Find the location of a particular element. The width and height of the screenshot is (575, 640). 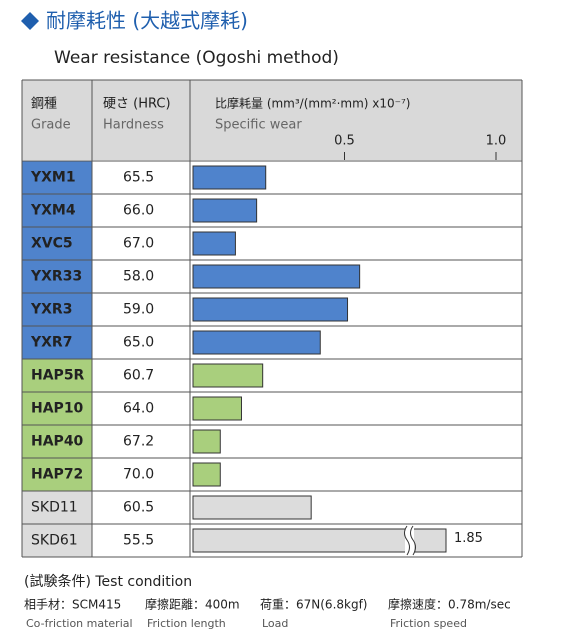

header: Hardness is located at coordinates (133, 125).